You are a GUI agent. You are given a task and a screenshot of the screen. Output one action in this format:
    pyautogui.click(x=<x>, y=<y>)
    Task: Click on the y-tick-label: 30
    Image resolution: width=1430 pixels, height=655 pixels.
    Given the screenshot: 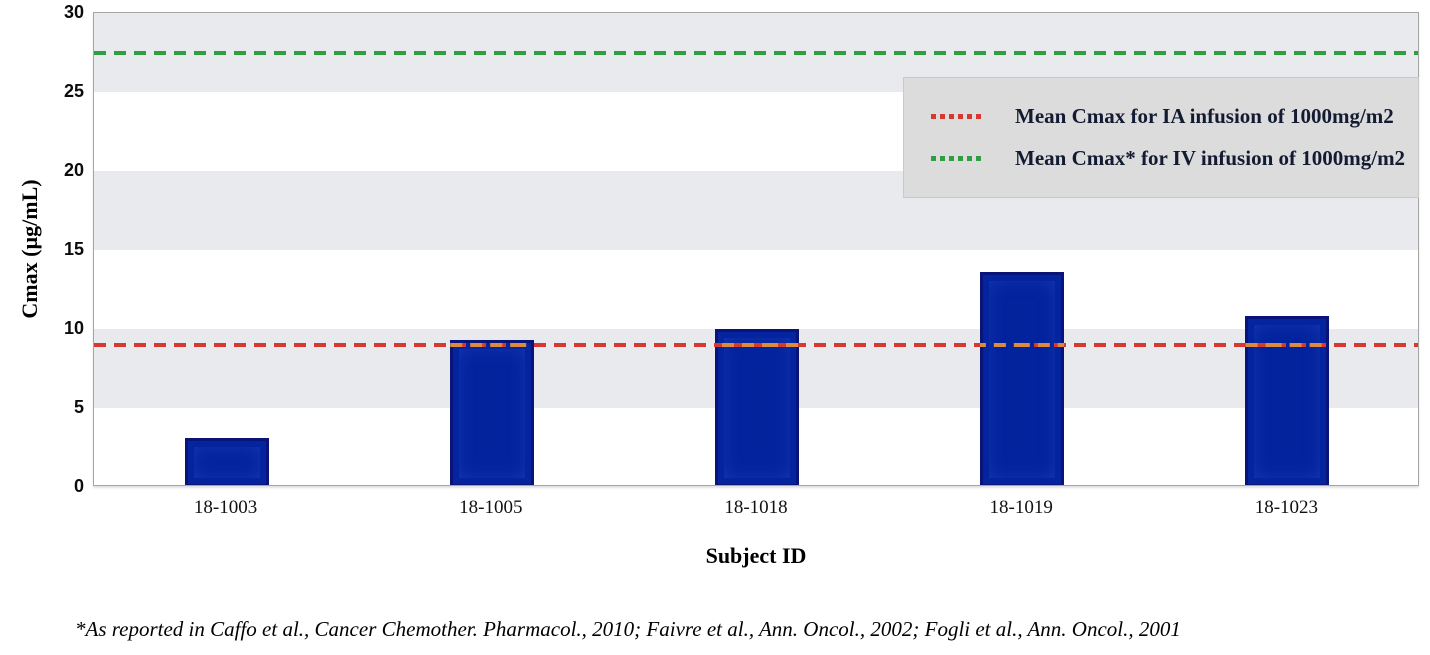 What is the action you would take?
    pyautogui.click(x=73, y=12)
    